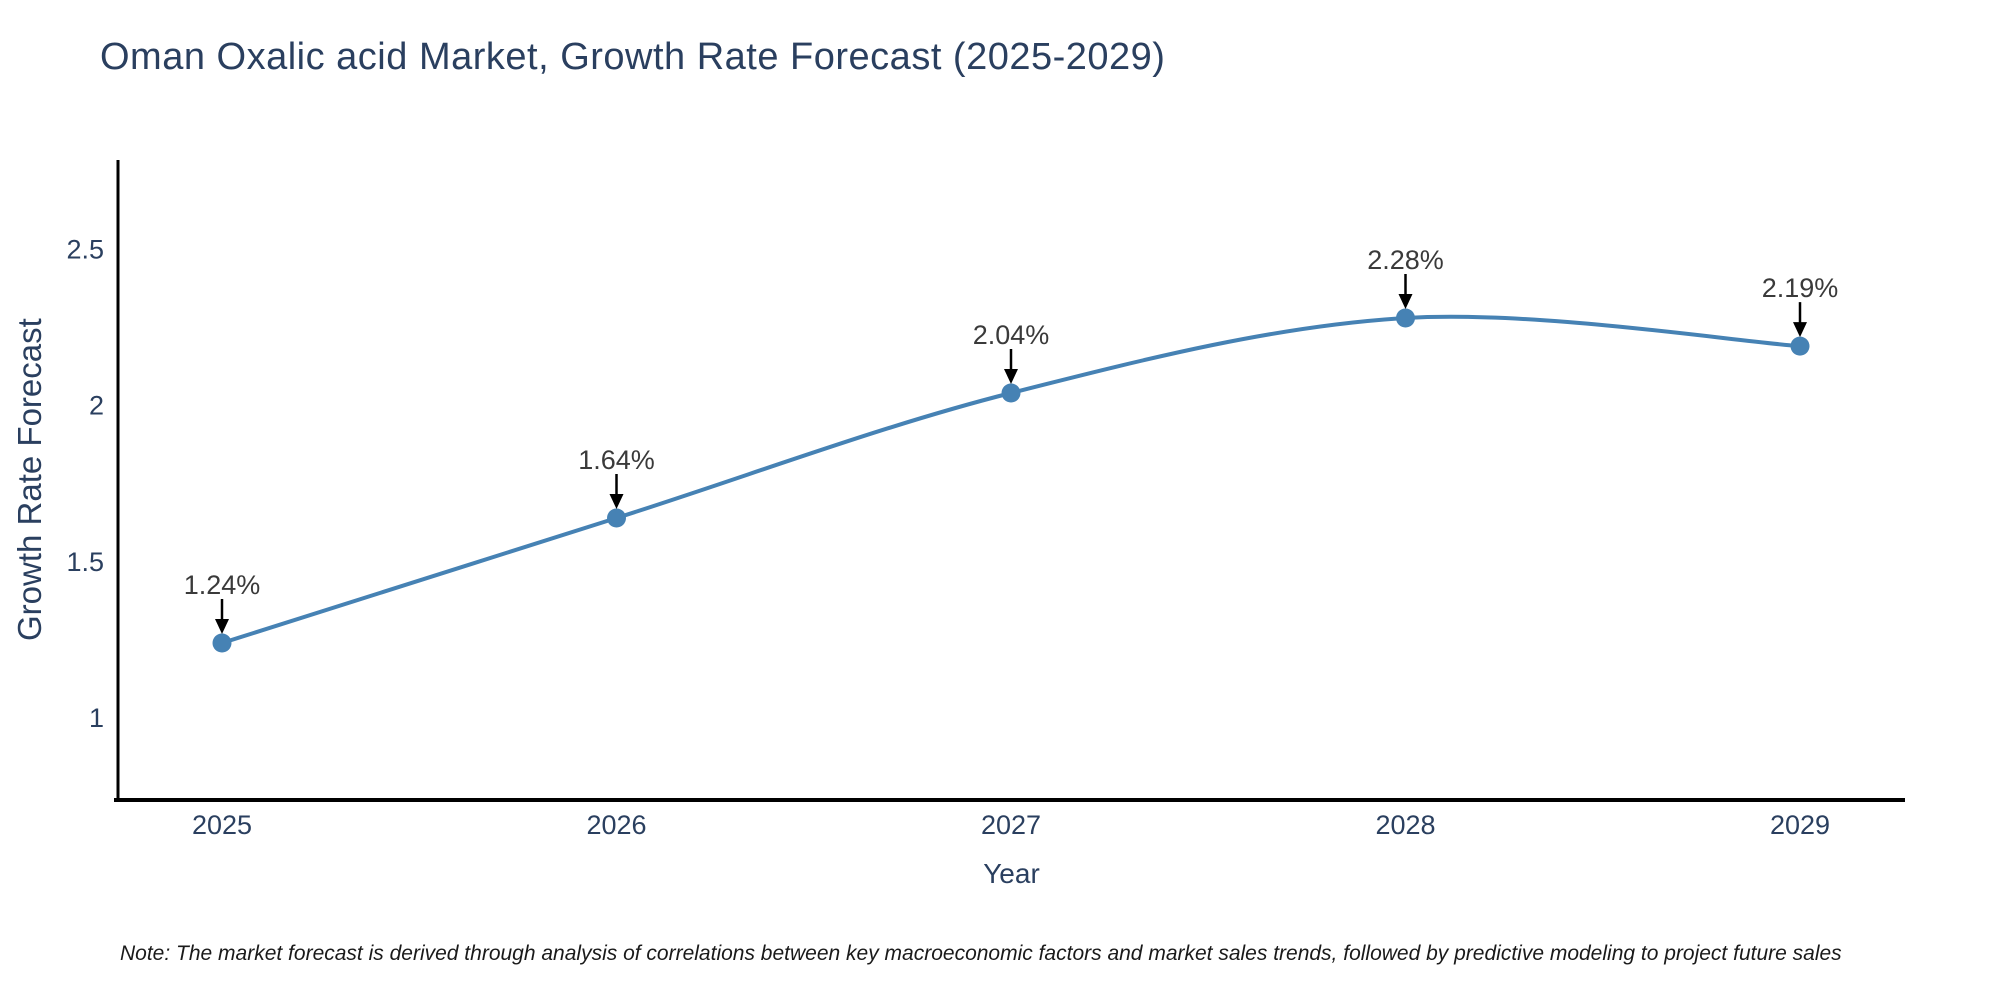 The width and height of the screenshot is (2000, 1000). I want to click on x-tick-label: 2028, so click(1405, 825).